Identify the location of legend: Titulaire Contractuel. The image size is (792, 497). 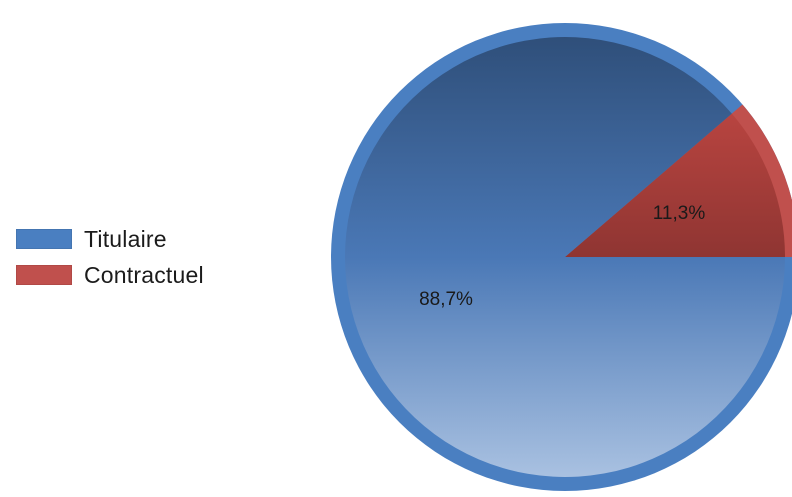
(110, 257).